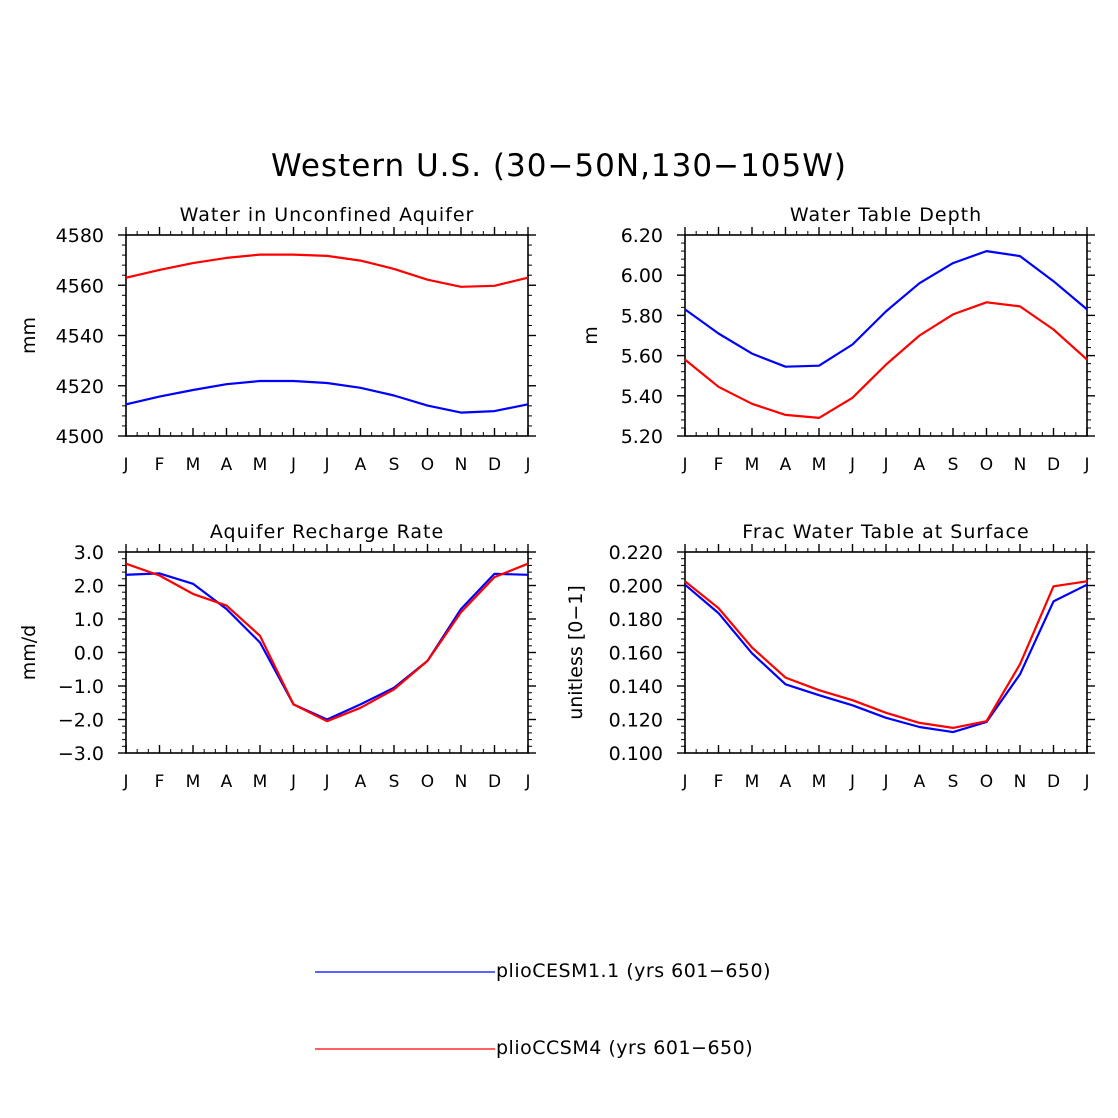 This screenshot has width=1118, height=1118. Describe the element at coordinates (576, 652) in the screenshot. I see `y-axis-label: unitless [0−1]` at that location.